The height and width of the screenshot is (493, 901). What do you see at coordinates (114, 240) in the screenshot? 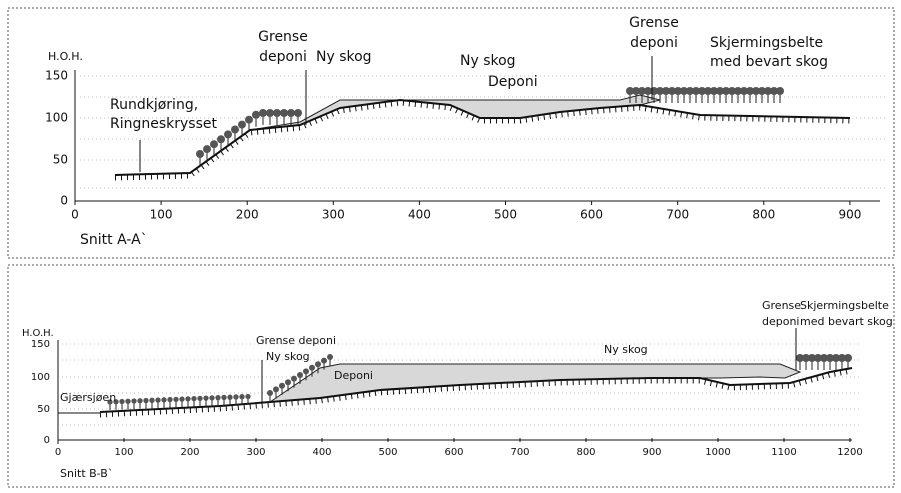
I see `section-label: Snitt A-A`` at bounding box center [114, 240].